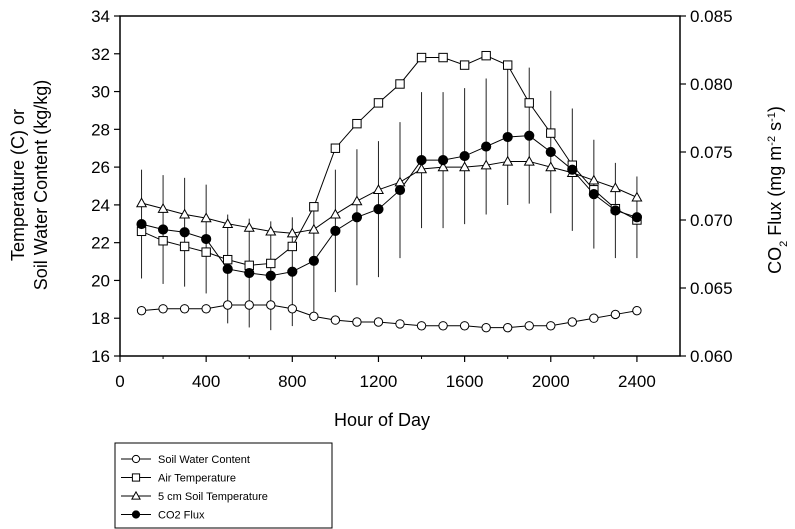 The width and height of the screenshot is (795, 529). Describe the element at coordinates (382, 420) in the screenshot. I see `x-axis-title: Hour of Day` at that location.